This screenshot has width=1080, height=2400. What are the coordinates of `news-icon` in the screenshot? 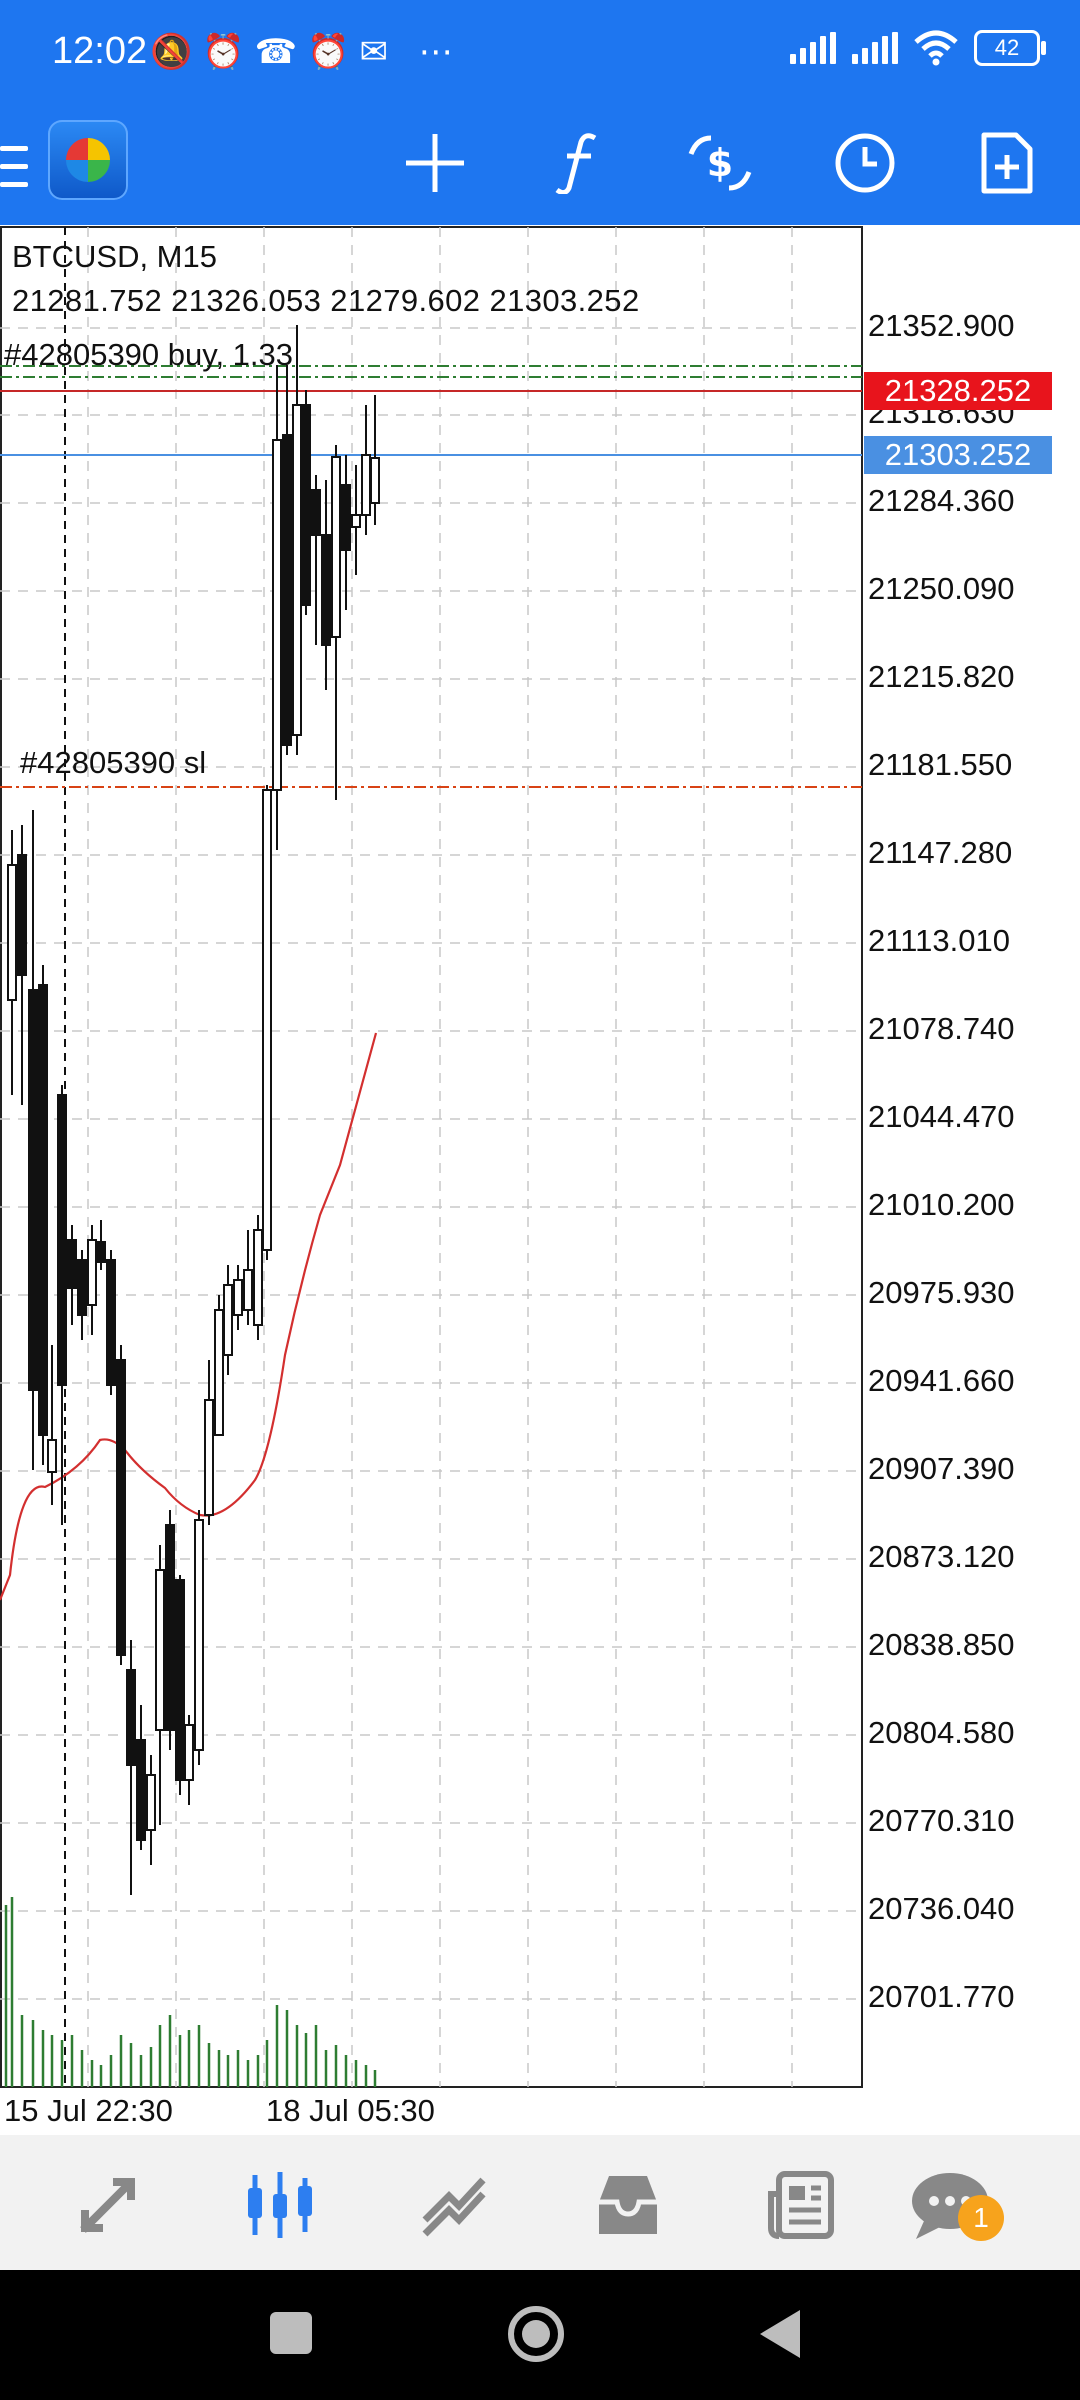 It's located at (800, 2205).